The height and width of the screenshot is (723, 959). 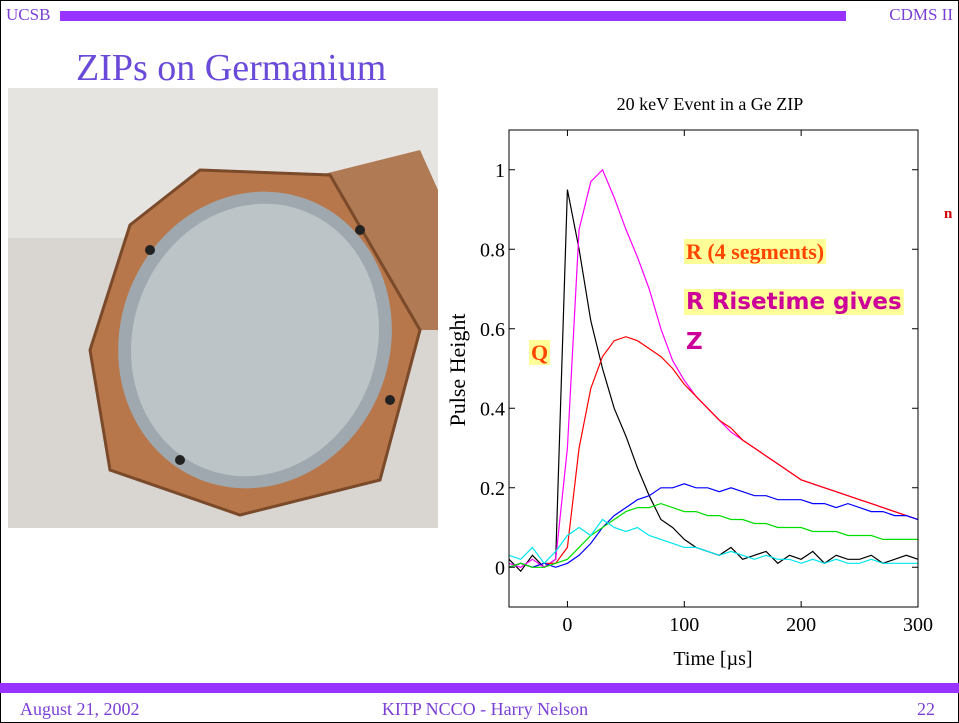 What do you see at coordinates (710, 104) in the screenshot?
I see `chart-title: 20 keV Event in a Ge ZIP` at bounding box center [710, 104].